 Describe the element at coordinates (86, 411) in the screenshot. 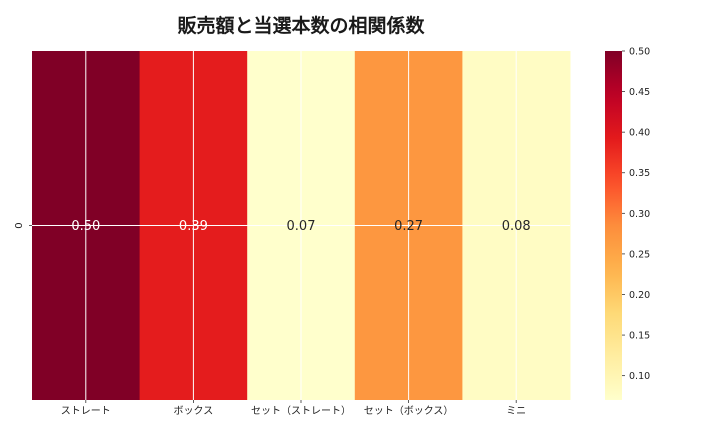

I see `x-tick-label: ストレート` at that location.